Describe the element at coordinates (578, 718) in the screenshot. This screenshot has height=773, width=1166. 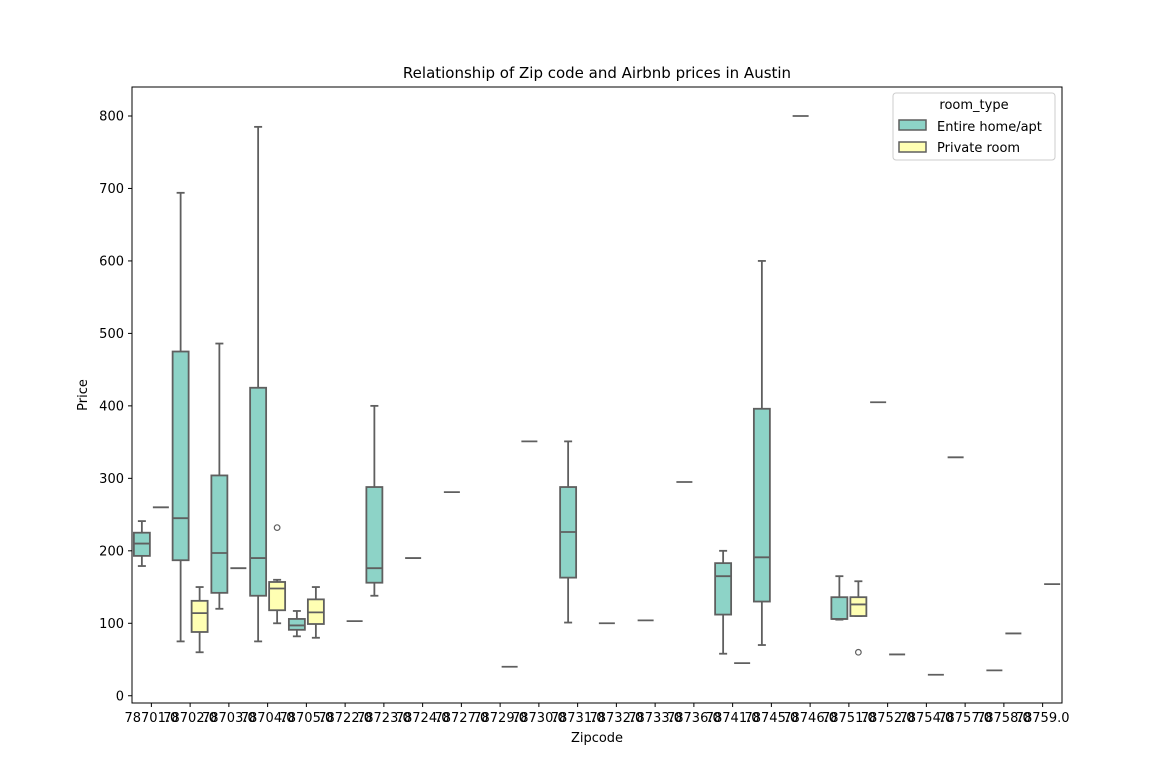
I see `x-tick-label: 78731.0` at that location.